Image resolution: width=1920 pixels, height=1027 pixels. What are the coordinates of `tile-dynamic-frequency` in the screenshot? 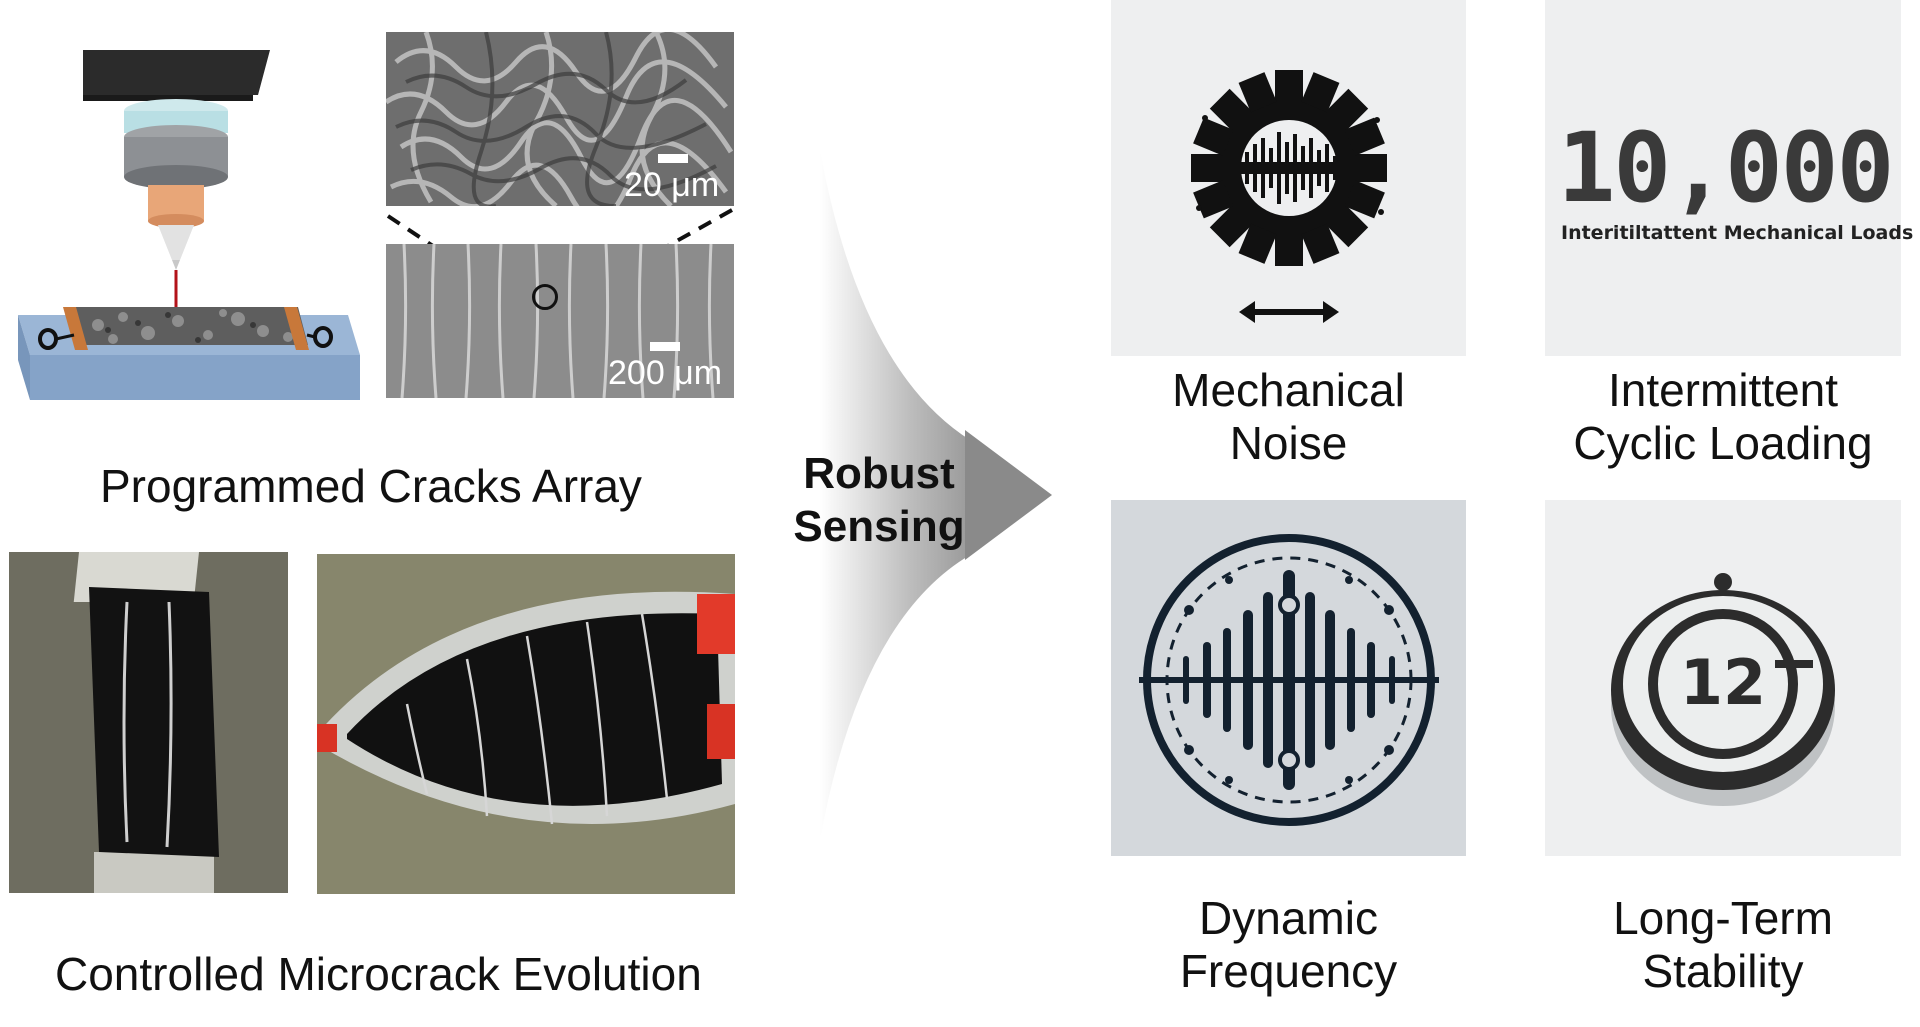 It's located at (1288, 678).